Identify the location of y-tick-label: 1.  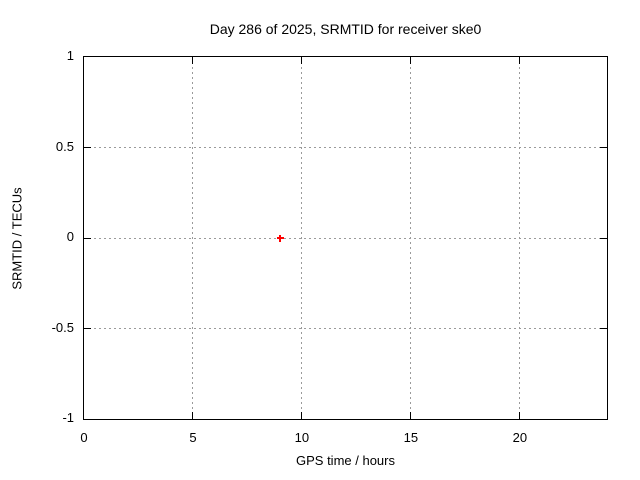
(70, 55).